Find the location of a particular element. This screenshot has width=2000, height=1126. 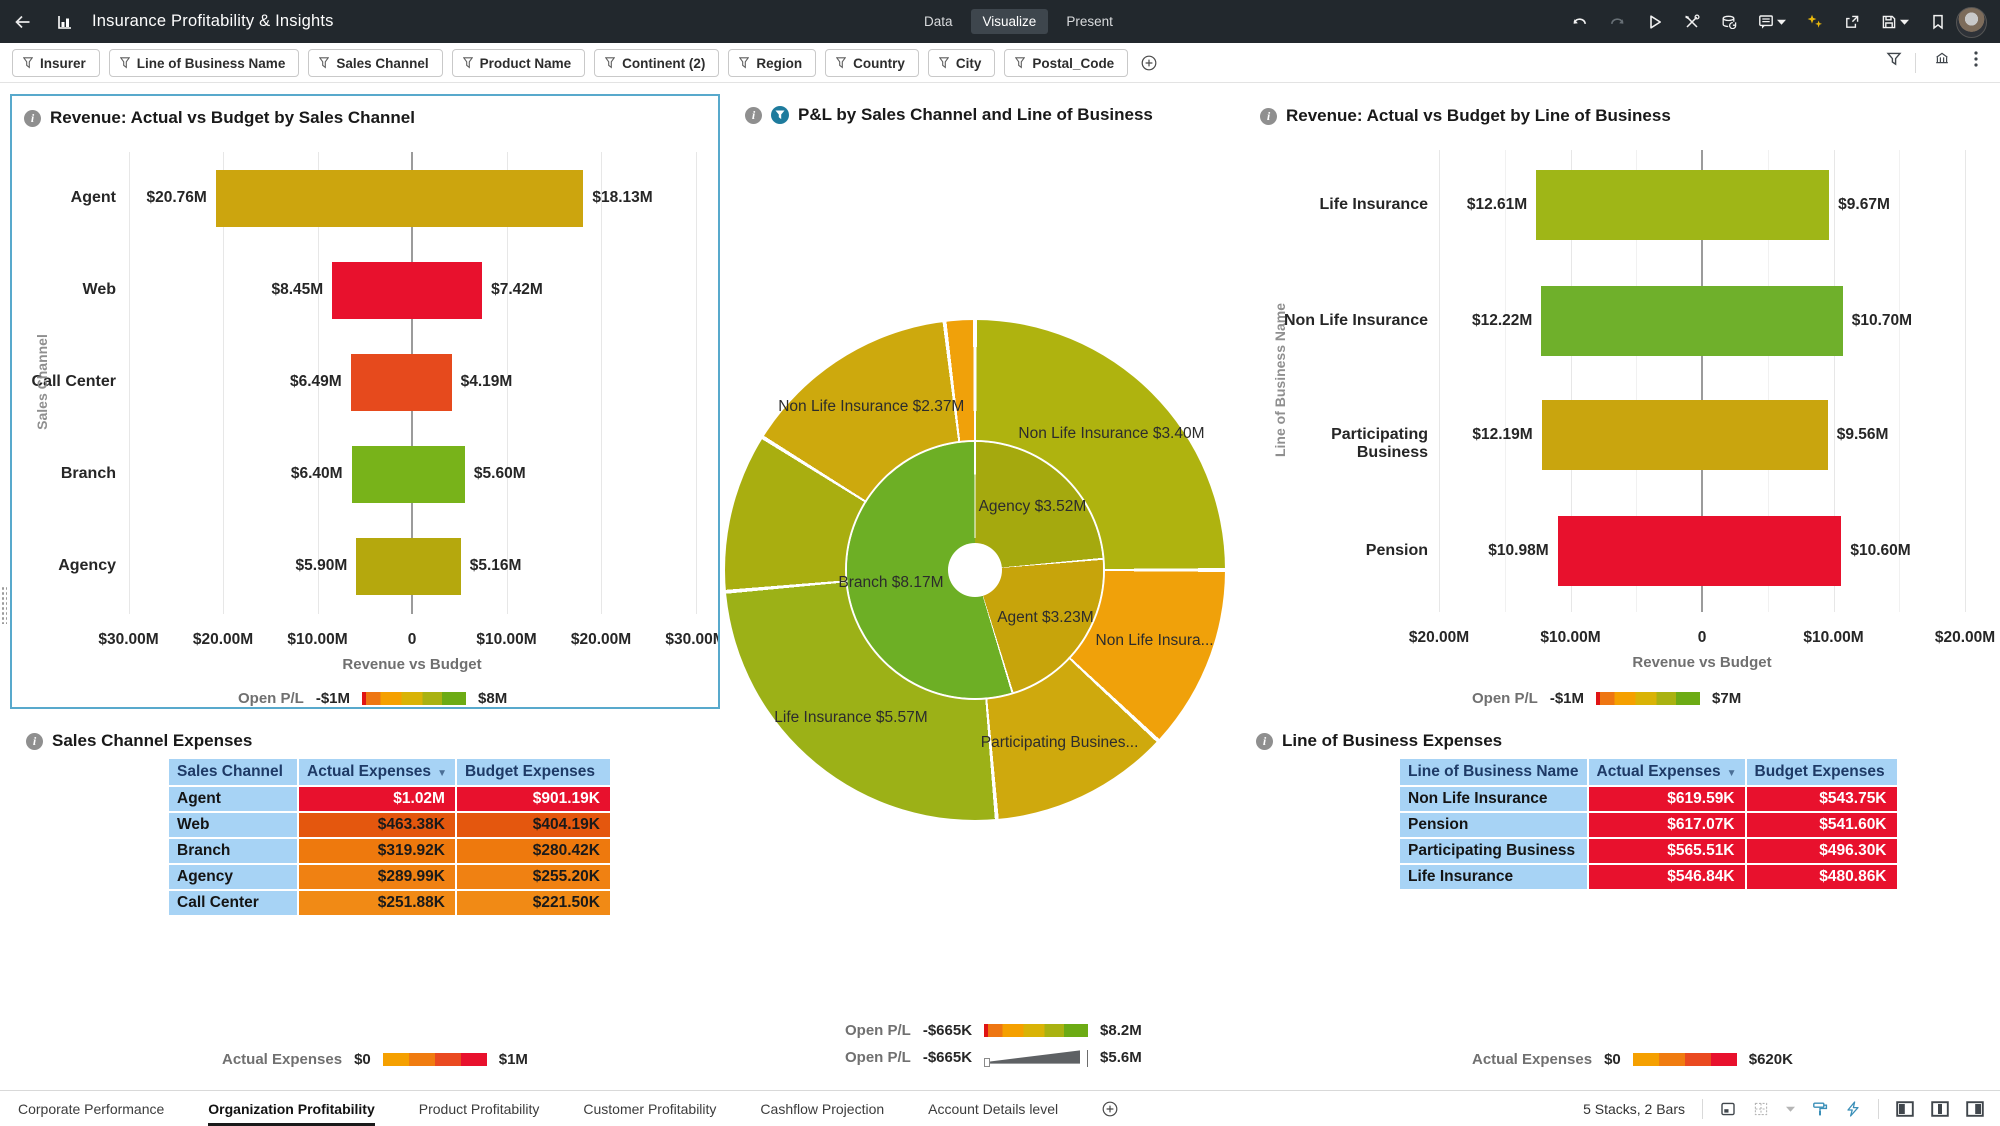

actual-expenses-cell: $251.88K is located at coordinates (377, 903).